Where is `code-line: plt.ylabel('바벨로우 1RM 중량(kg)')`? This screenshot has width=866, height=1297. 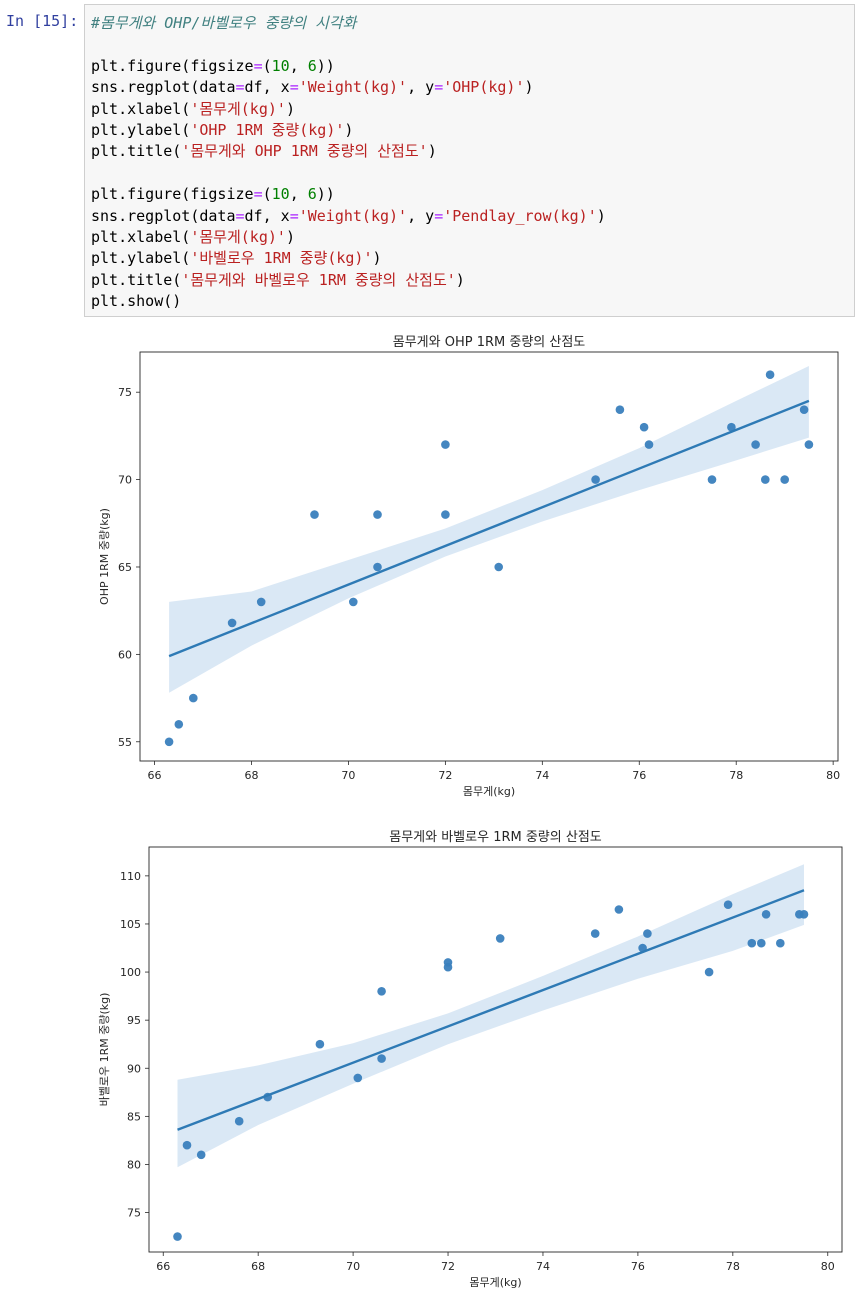 code-line: plt.ylabel('바벨로우 1RM 중량(kg)') is located at coordinates (348, 258).